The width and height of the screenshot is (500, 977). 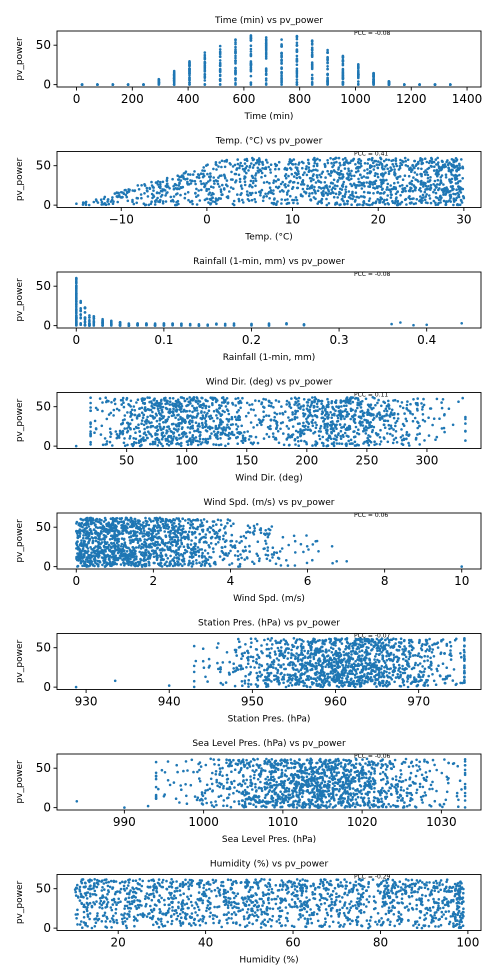 What do you see at coordinates (43, 166) in the screenshot?
I see `y-tick-label: 50` at bounding box center [43, 166].